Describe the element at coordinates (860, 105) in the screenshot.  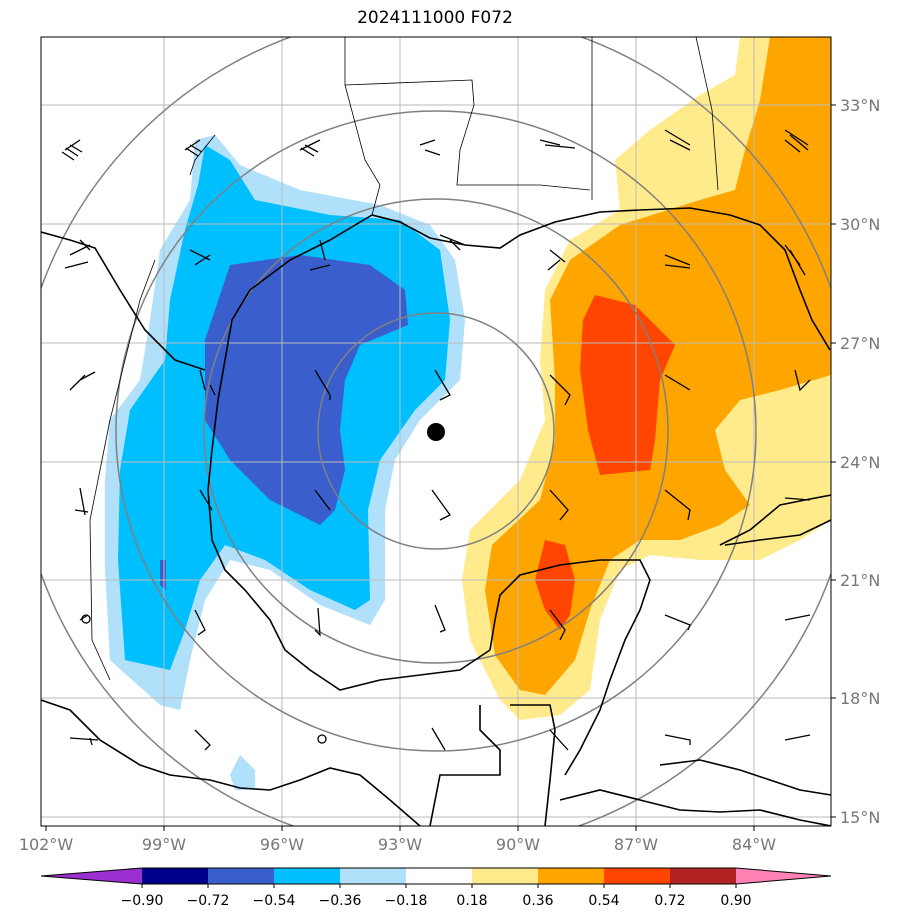
I see `lat-label: 33°N` at that location.